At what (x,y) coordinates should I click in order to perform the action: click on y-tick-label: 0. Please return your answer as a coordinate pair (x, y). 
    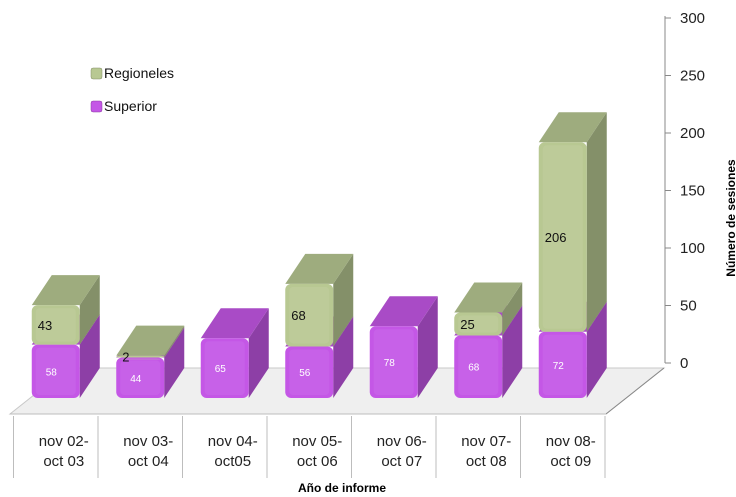
    Looking at the image, I should click on (684, 363).